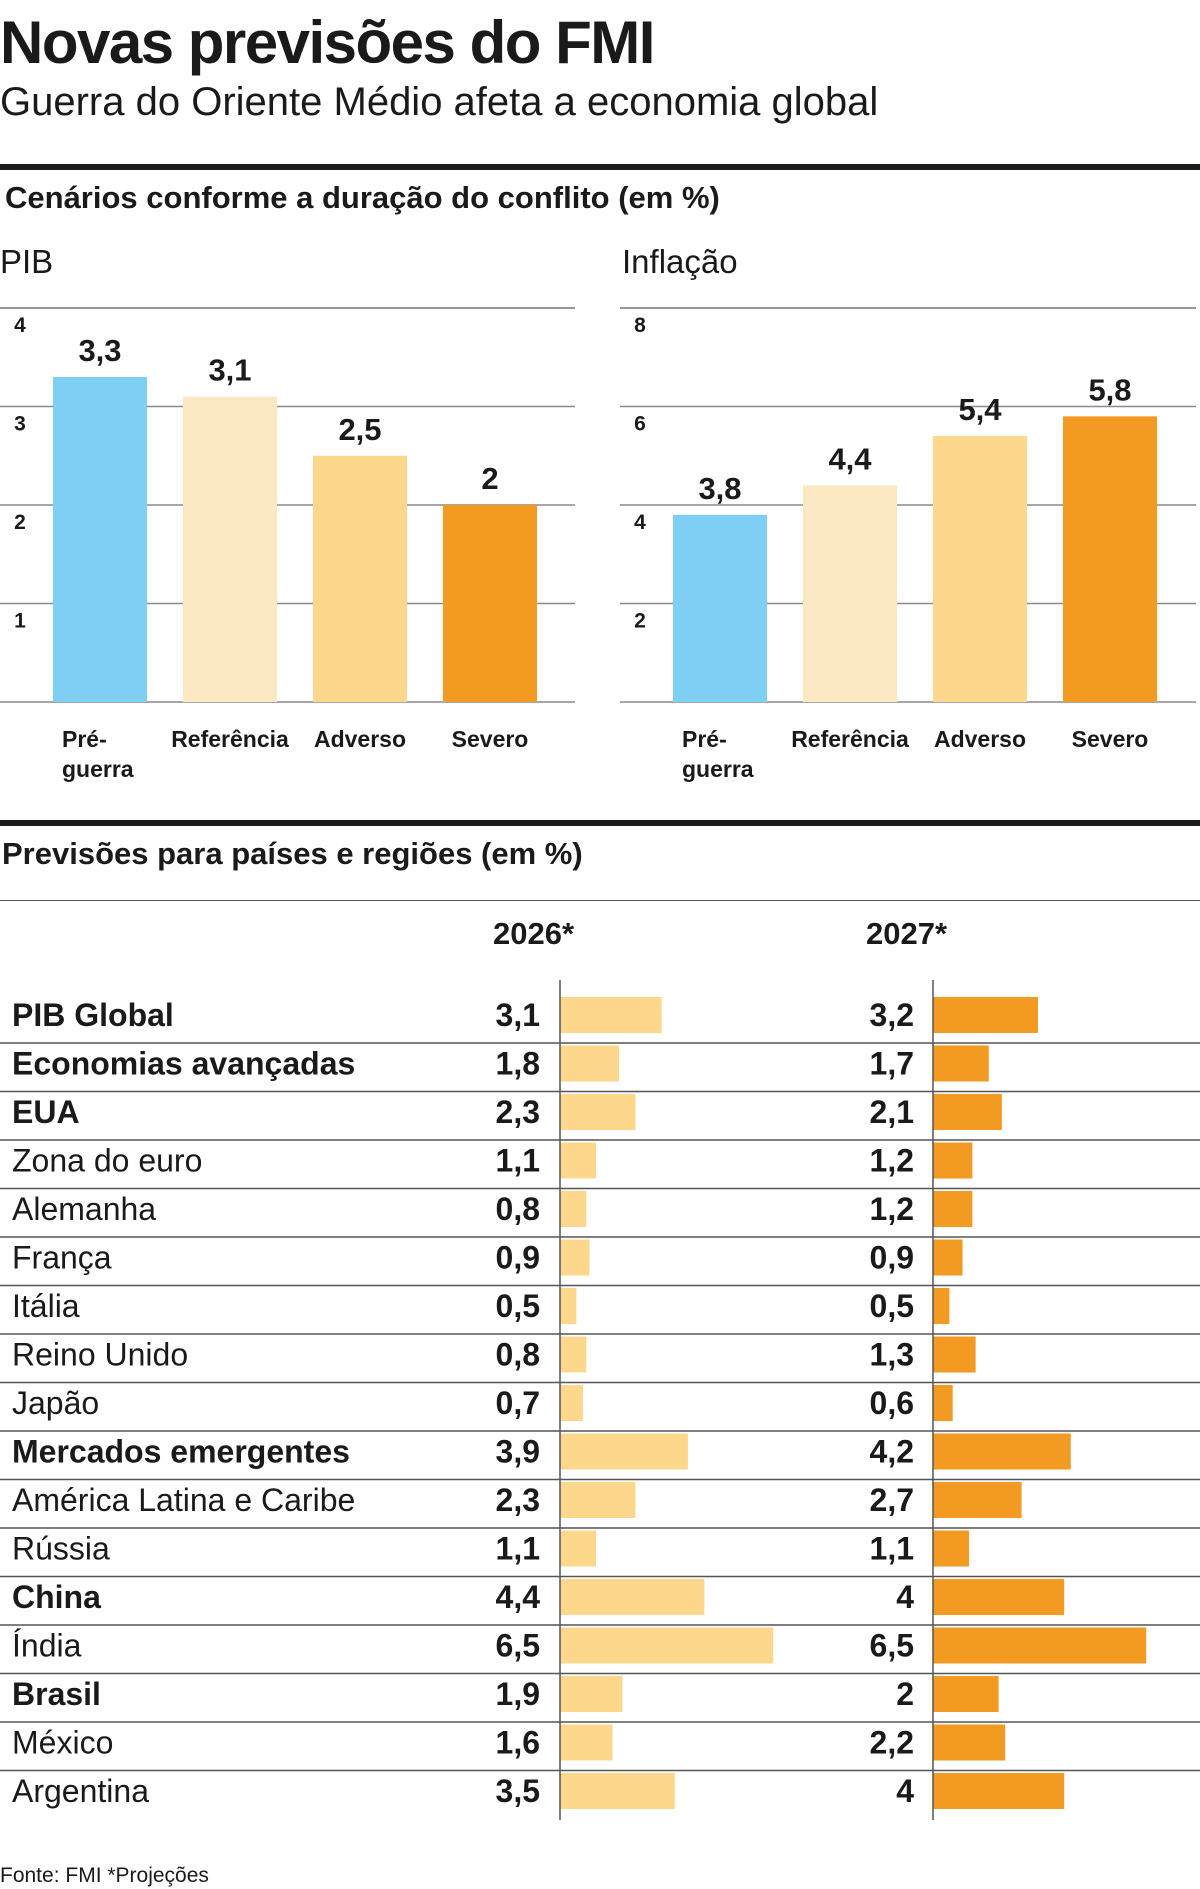  I want to click on table-row: Brasil 1,9 2, so click(505, 1694).